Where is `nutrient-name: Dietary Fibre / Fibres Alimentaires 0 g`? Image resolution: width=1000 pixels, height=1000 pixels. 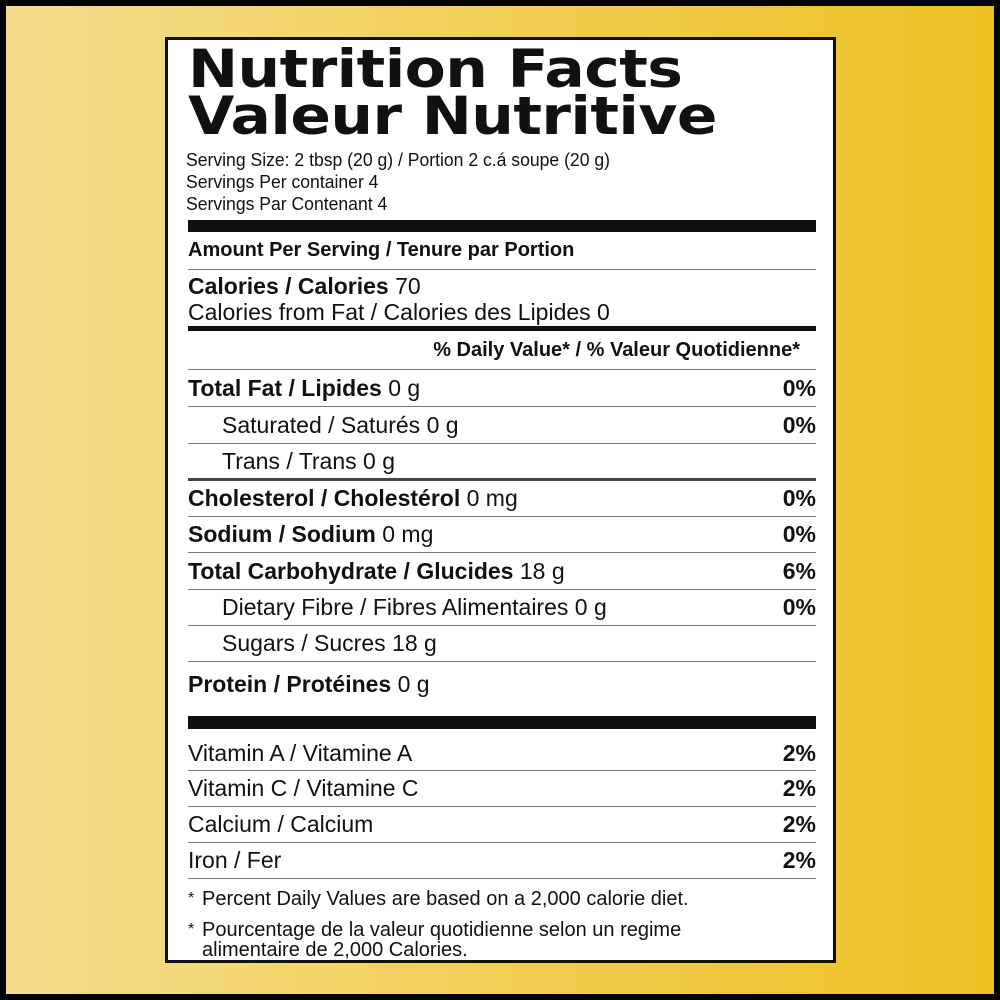 nutrient-name: Dietary Fibre / Fibres Alimentaires 0 g is located at coordinates (414, 607).